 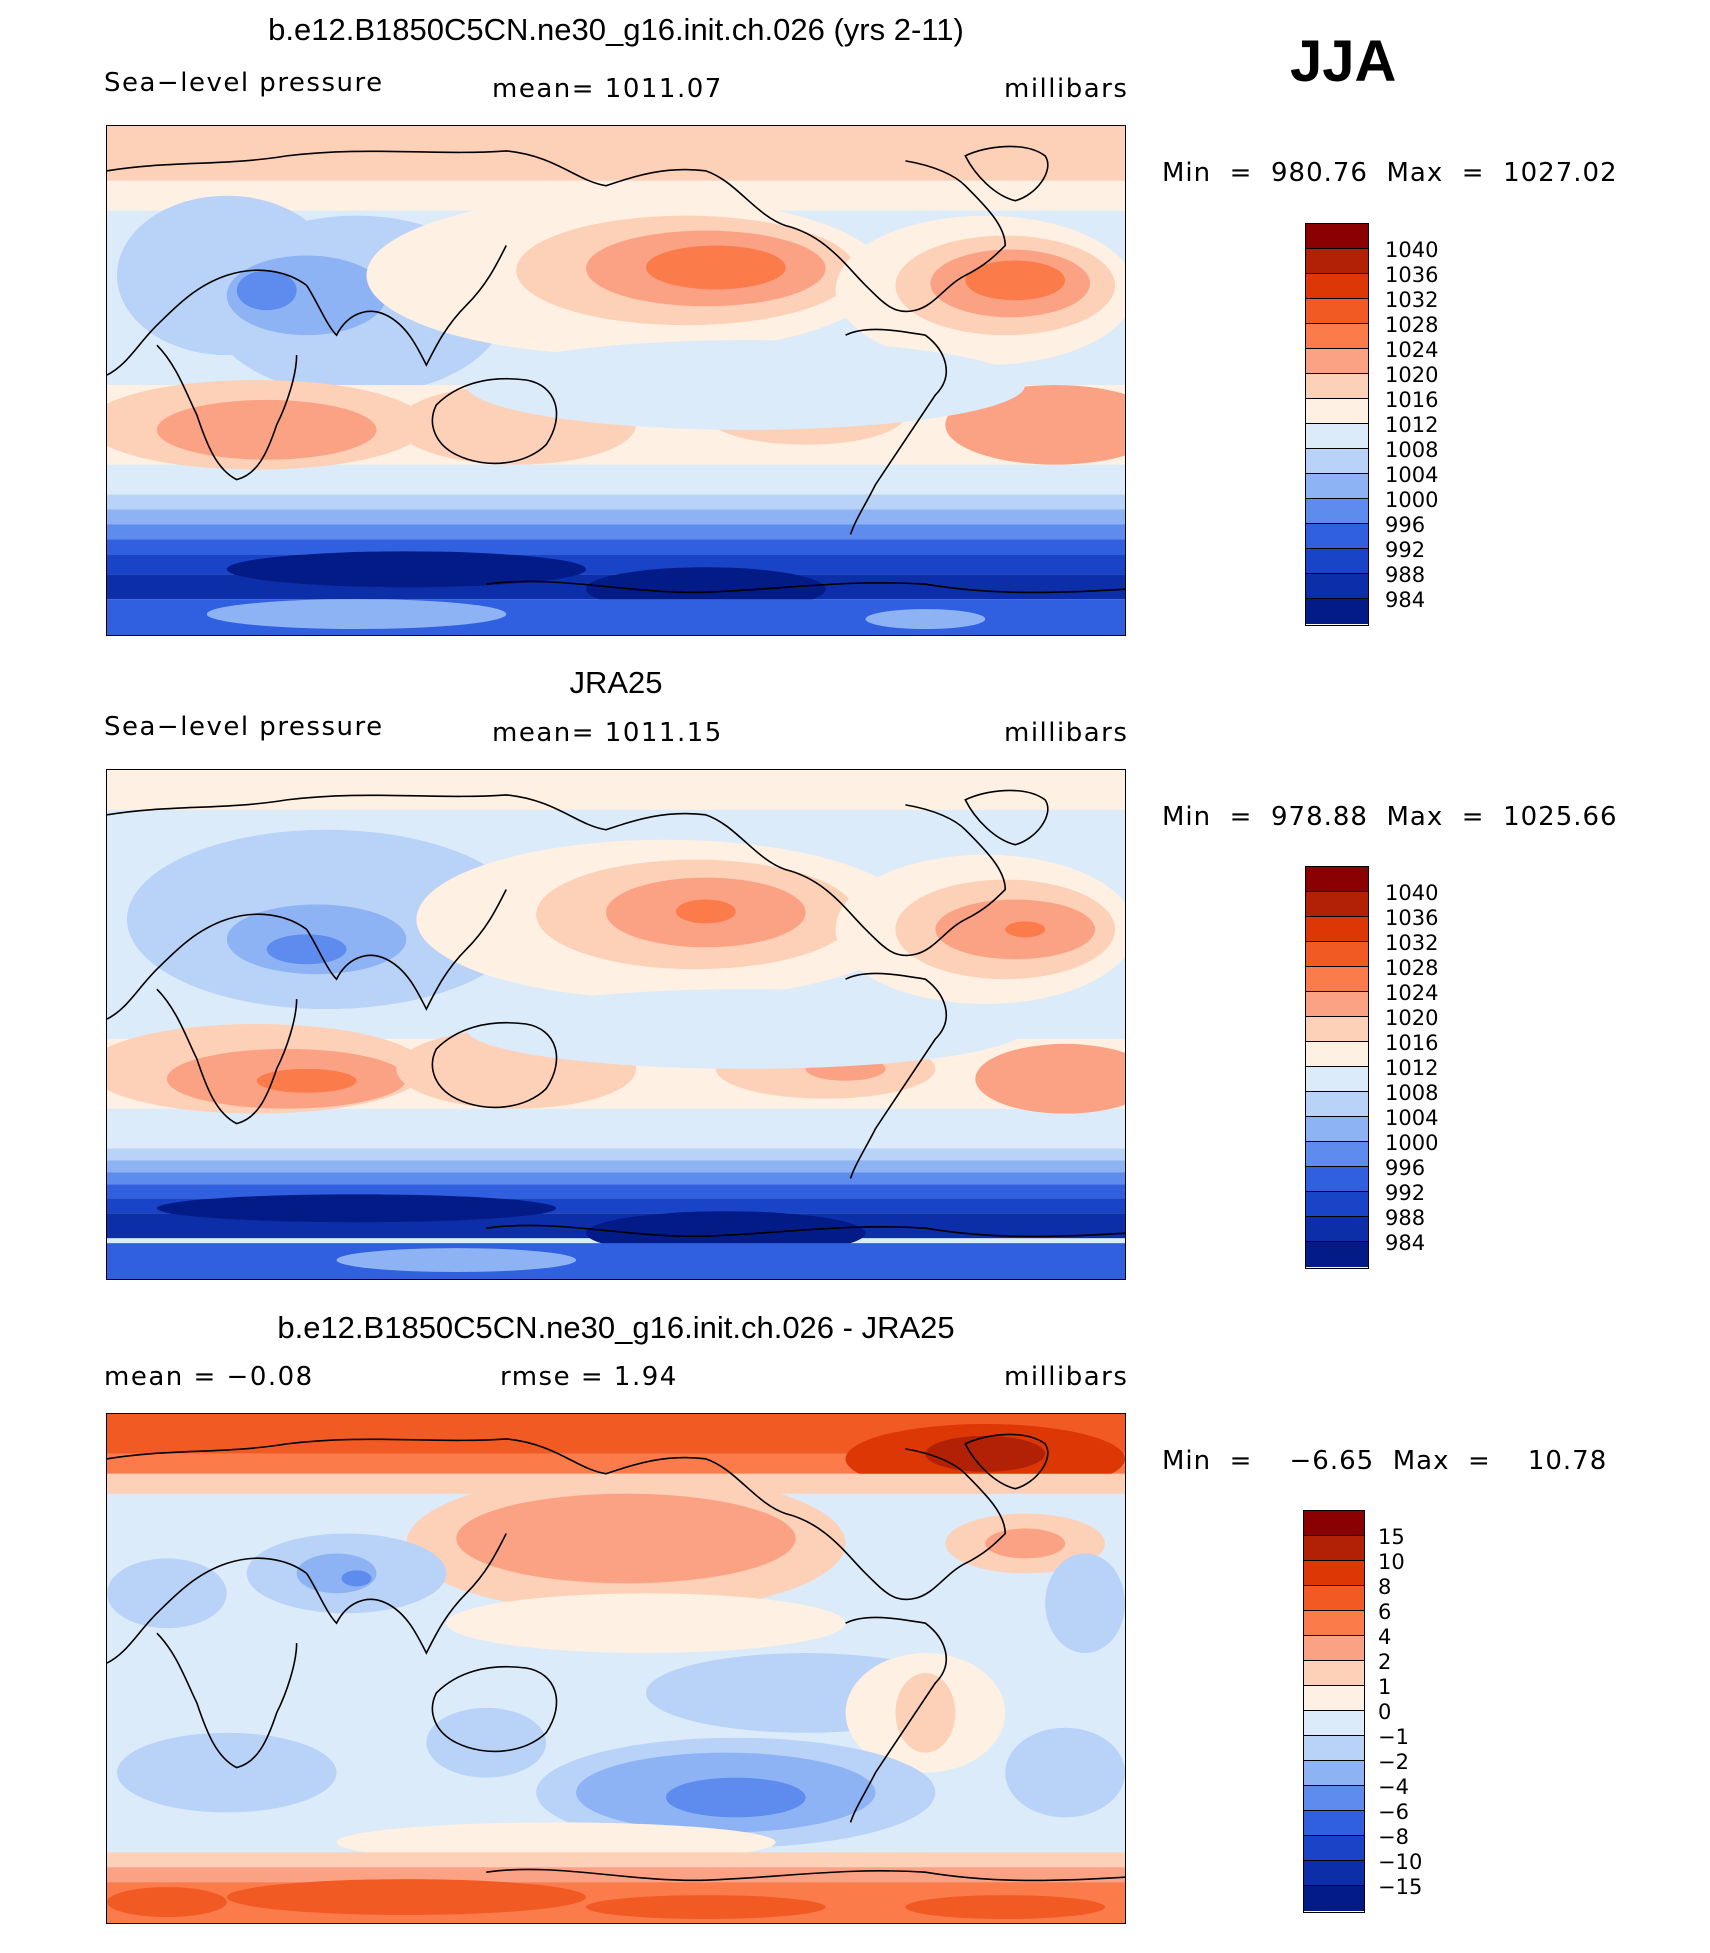 What do you see at coordinates (607, 89) in the screenshot?
I see `panel1-mean-label: mean= 1011.07` at bounding box center [607, 89].